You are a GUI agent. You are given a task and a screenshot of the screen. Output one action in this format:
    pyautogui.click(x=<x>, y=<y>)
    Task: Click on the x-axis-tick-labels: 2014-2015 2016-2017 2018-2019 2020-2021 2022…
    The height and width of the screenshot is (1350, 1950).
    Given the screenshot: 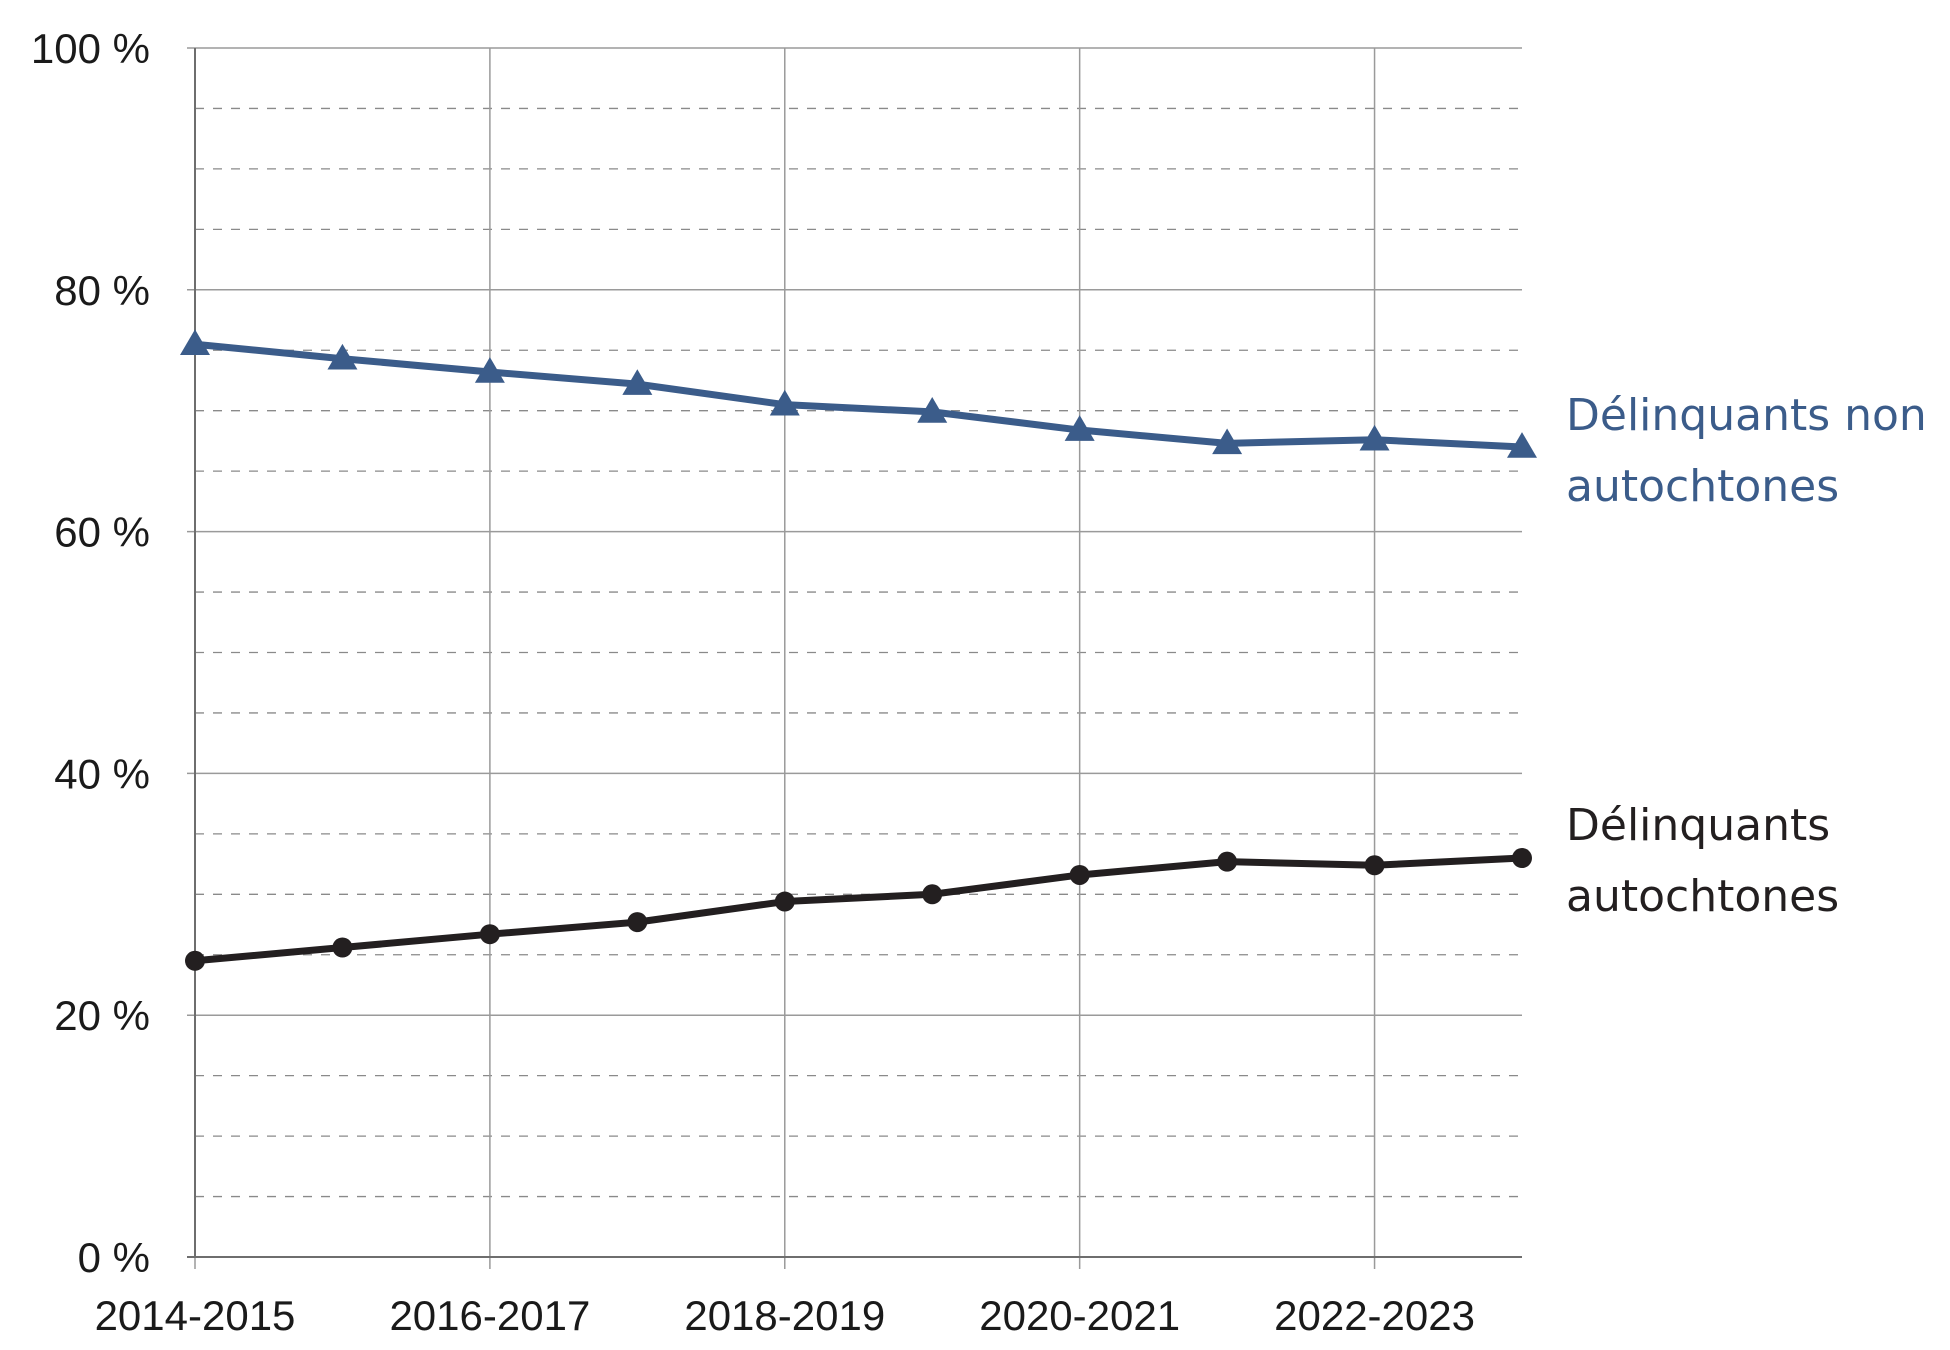 What is the action you would take?
    pyautogui.click(x=785, y=1315)
    